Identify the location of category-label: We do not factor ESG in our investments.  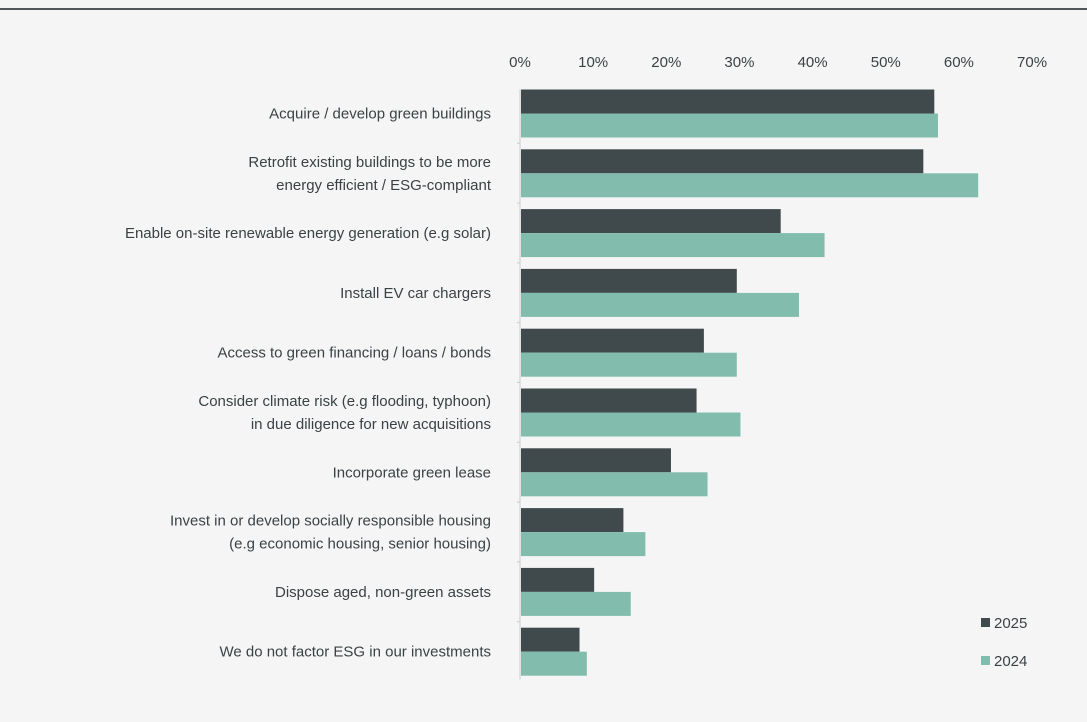
(355, 652).